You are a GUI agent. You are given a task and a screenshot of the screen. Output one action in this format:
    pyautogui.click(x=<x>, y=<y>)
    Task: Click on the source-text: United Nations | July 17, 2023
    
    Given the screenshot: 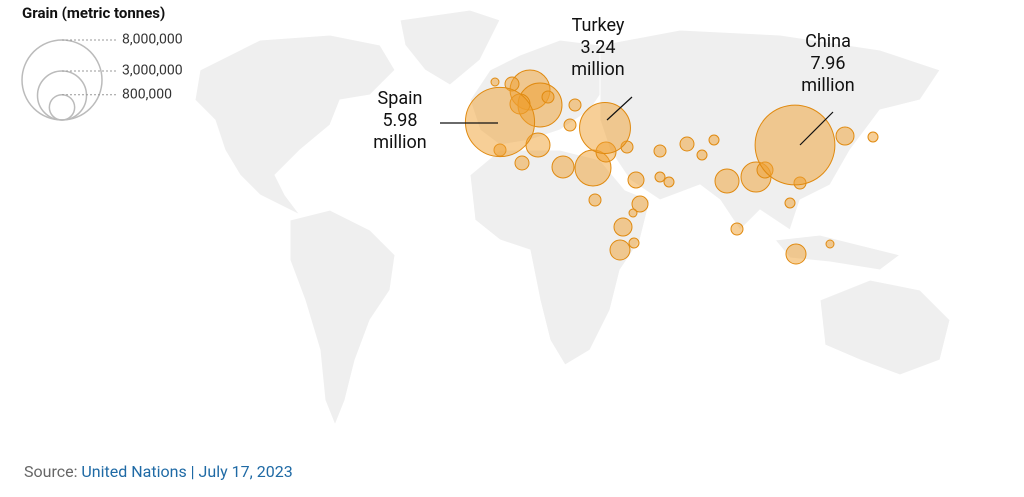 What is the action you would take?
    pyautogui.click(x=187, y=471)
    